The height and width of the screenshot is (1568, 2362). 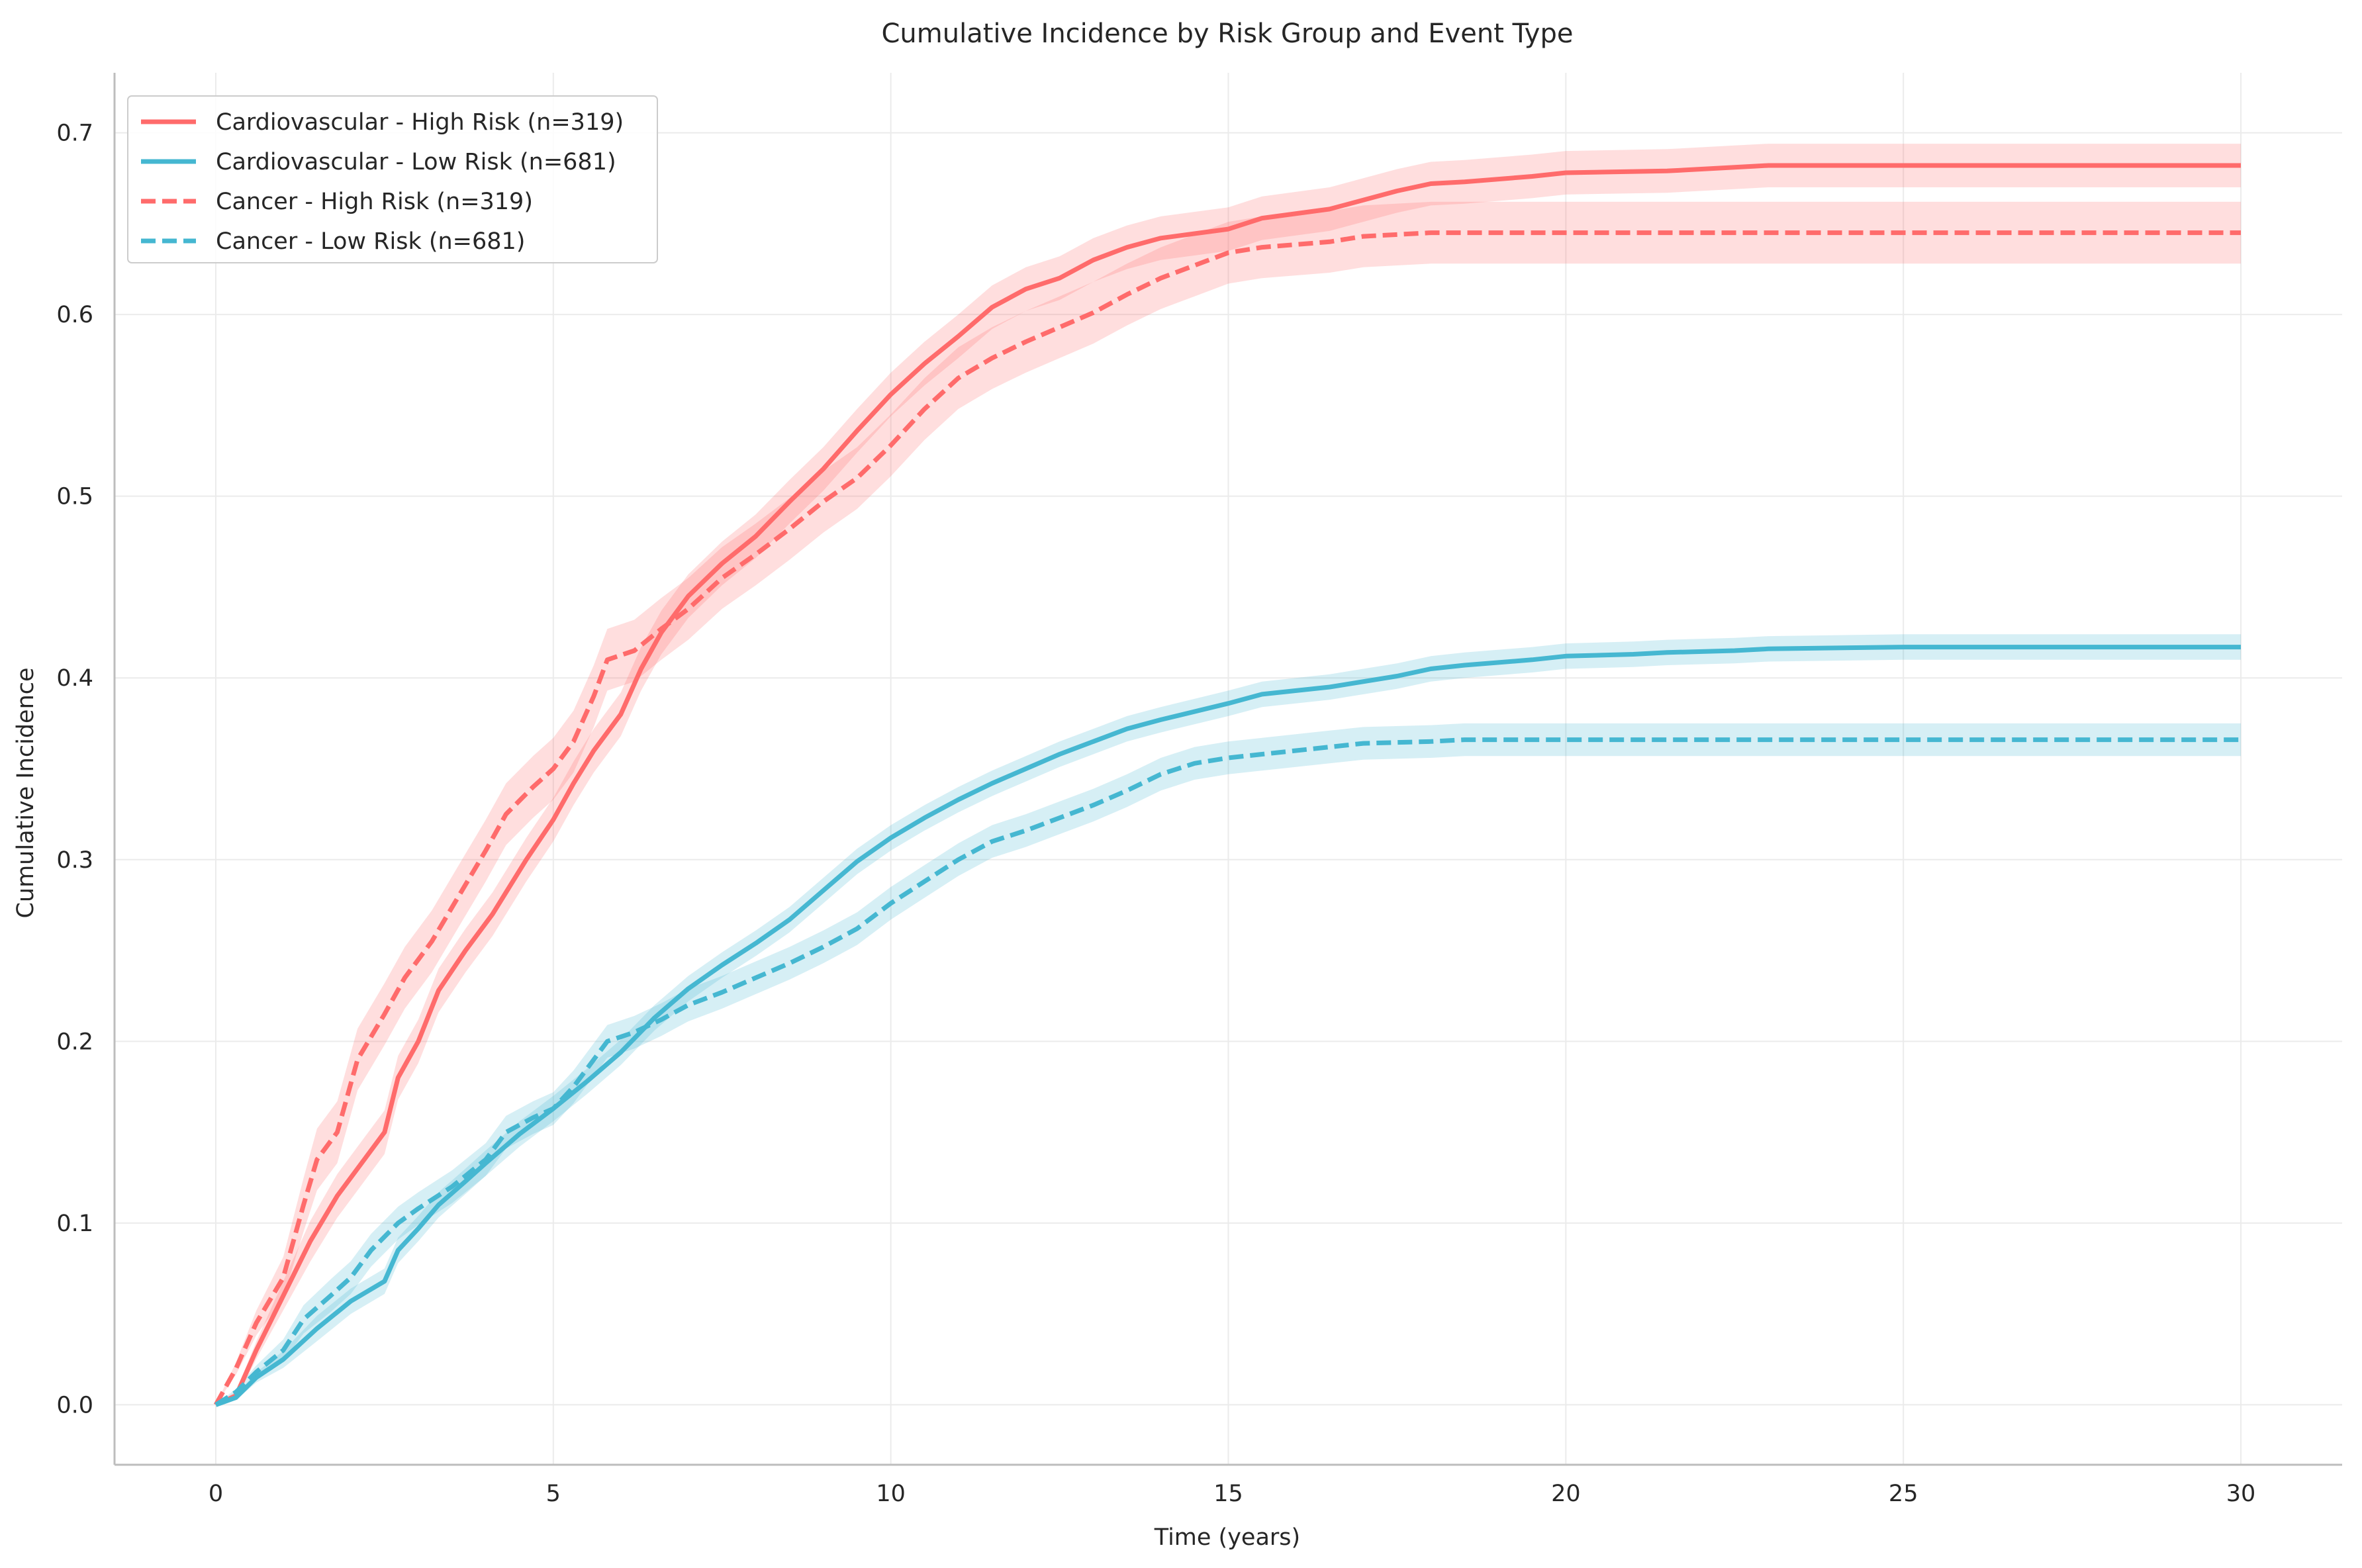 What do you see at coordinates (216, 1494) in the screenshot?
I see `x-tick-label: 0` at bounding box center [216, 1494].